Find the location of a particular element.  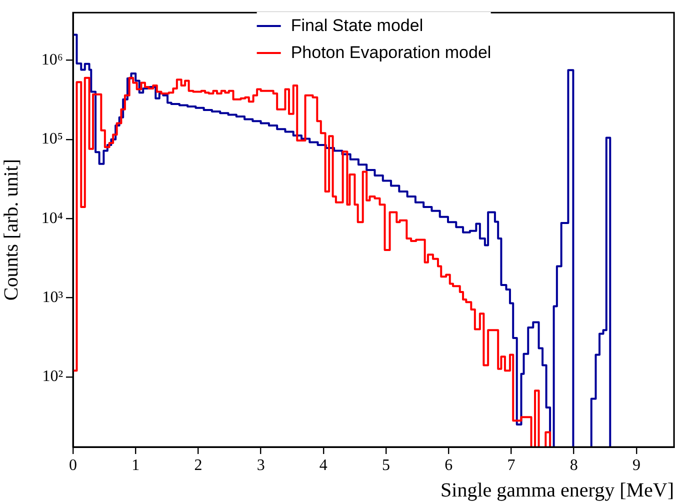

y-tick-label: 10³ is located at coordinates (53, 297).